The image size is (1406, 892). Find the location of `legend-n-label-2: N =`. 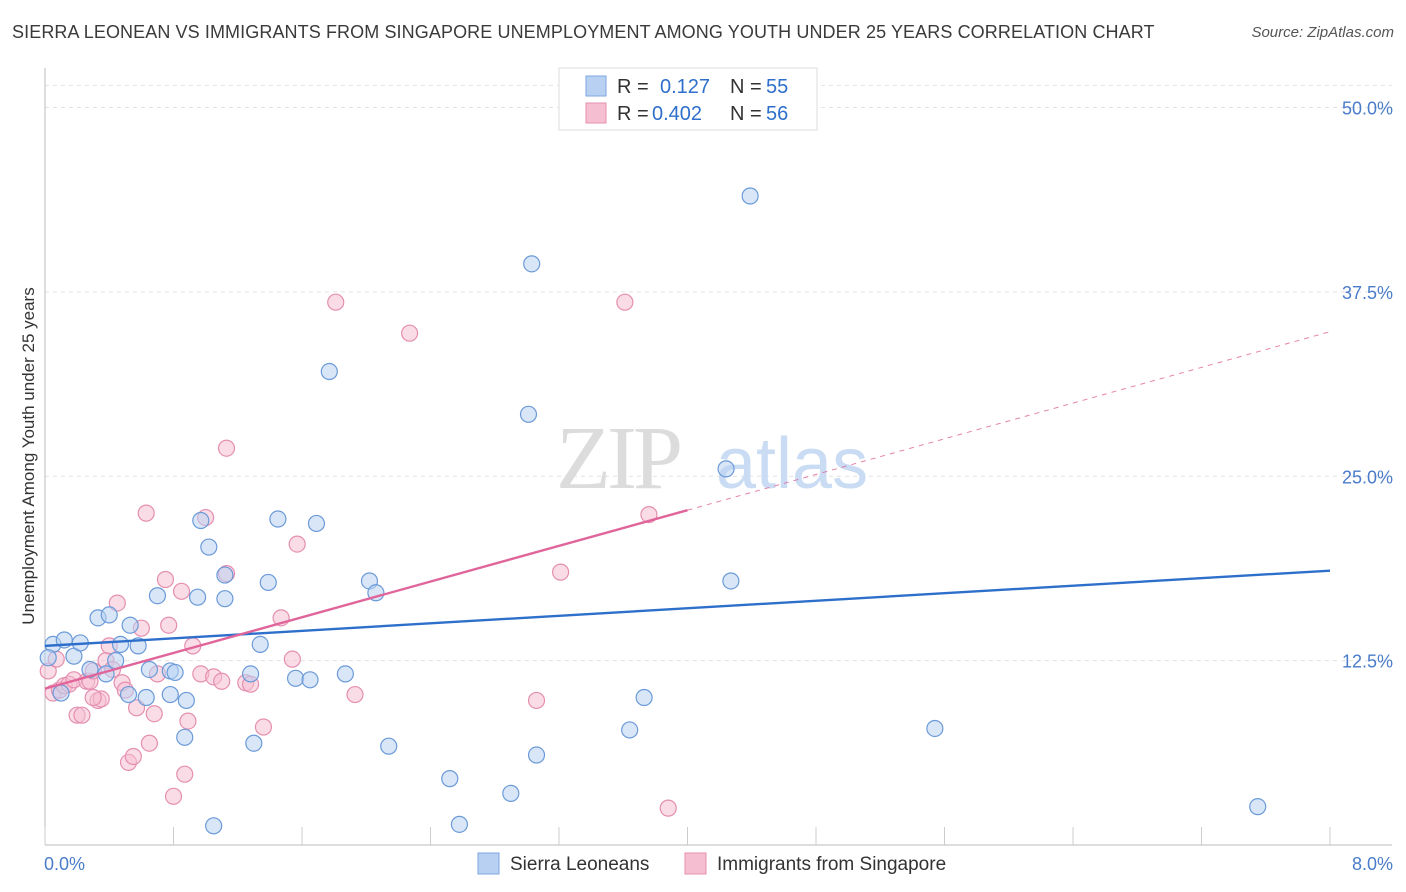

legend-n-label-2: N = is located at coordinates (746, 114).